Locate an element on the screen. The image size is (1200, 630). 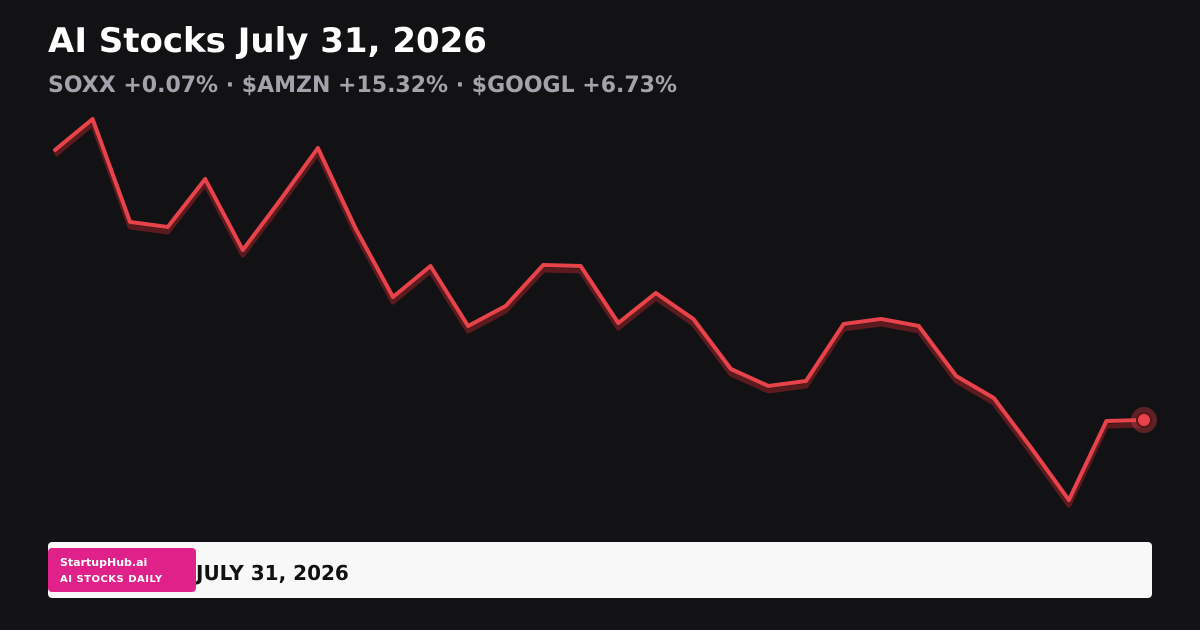
footer-bar is located at coordinates (600, 570).